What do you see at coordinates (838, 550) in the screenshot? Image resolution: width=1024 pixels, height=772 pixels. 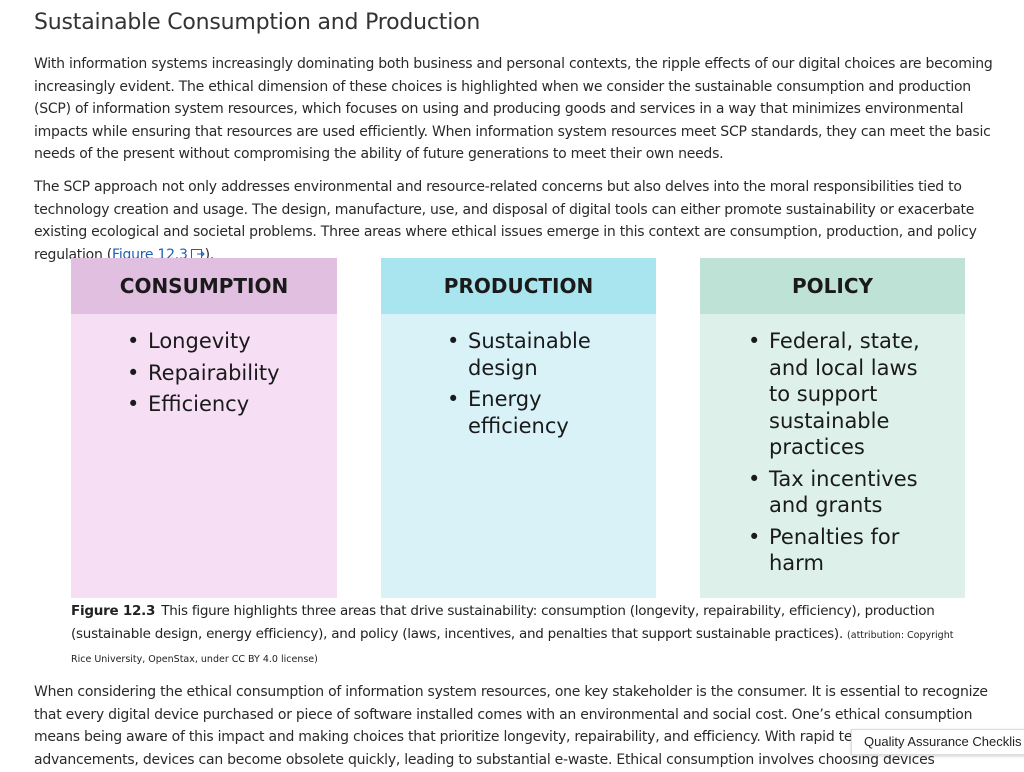 I see `list-item: Penalties for harm` at bounding box center [838, 550].